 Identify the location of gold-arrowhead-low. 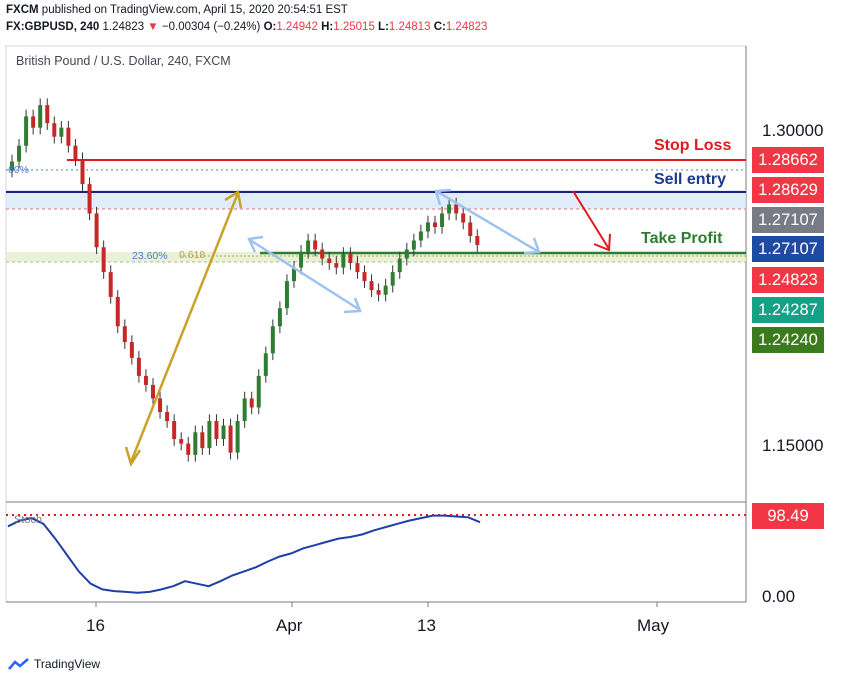
(133, 456).